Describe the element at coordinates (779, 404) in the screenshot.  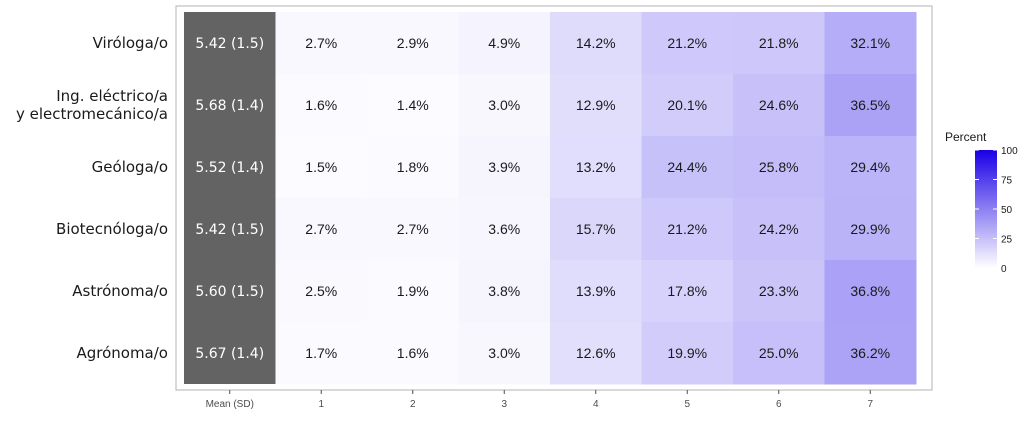
I see `x-tick-label: 6` at that location.